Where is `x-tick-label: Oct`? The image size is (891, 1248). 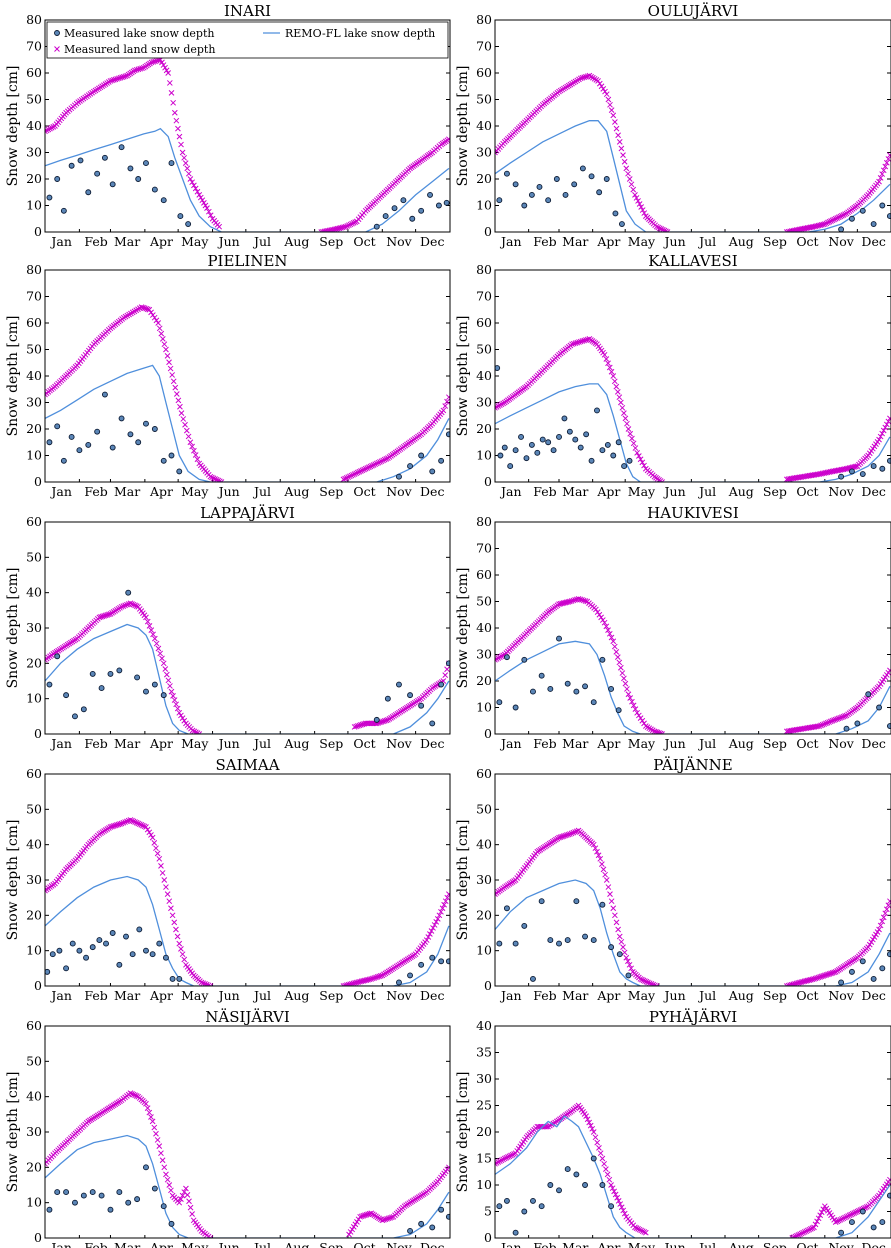
x-tick-label: Oct is located at coordinates (807, 995).